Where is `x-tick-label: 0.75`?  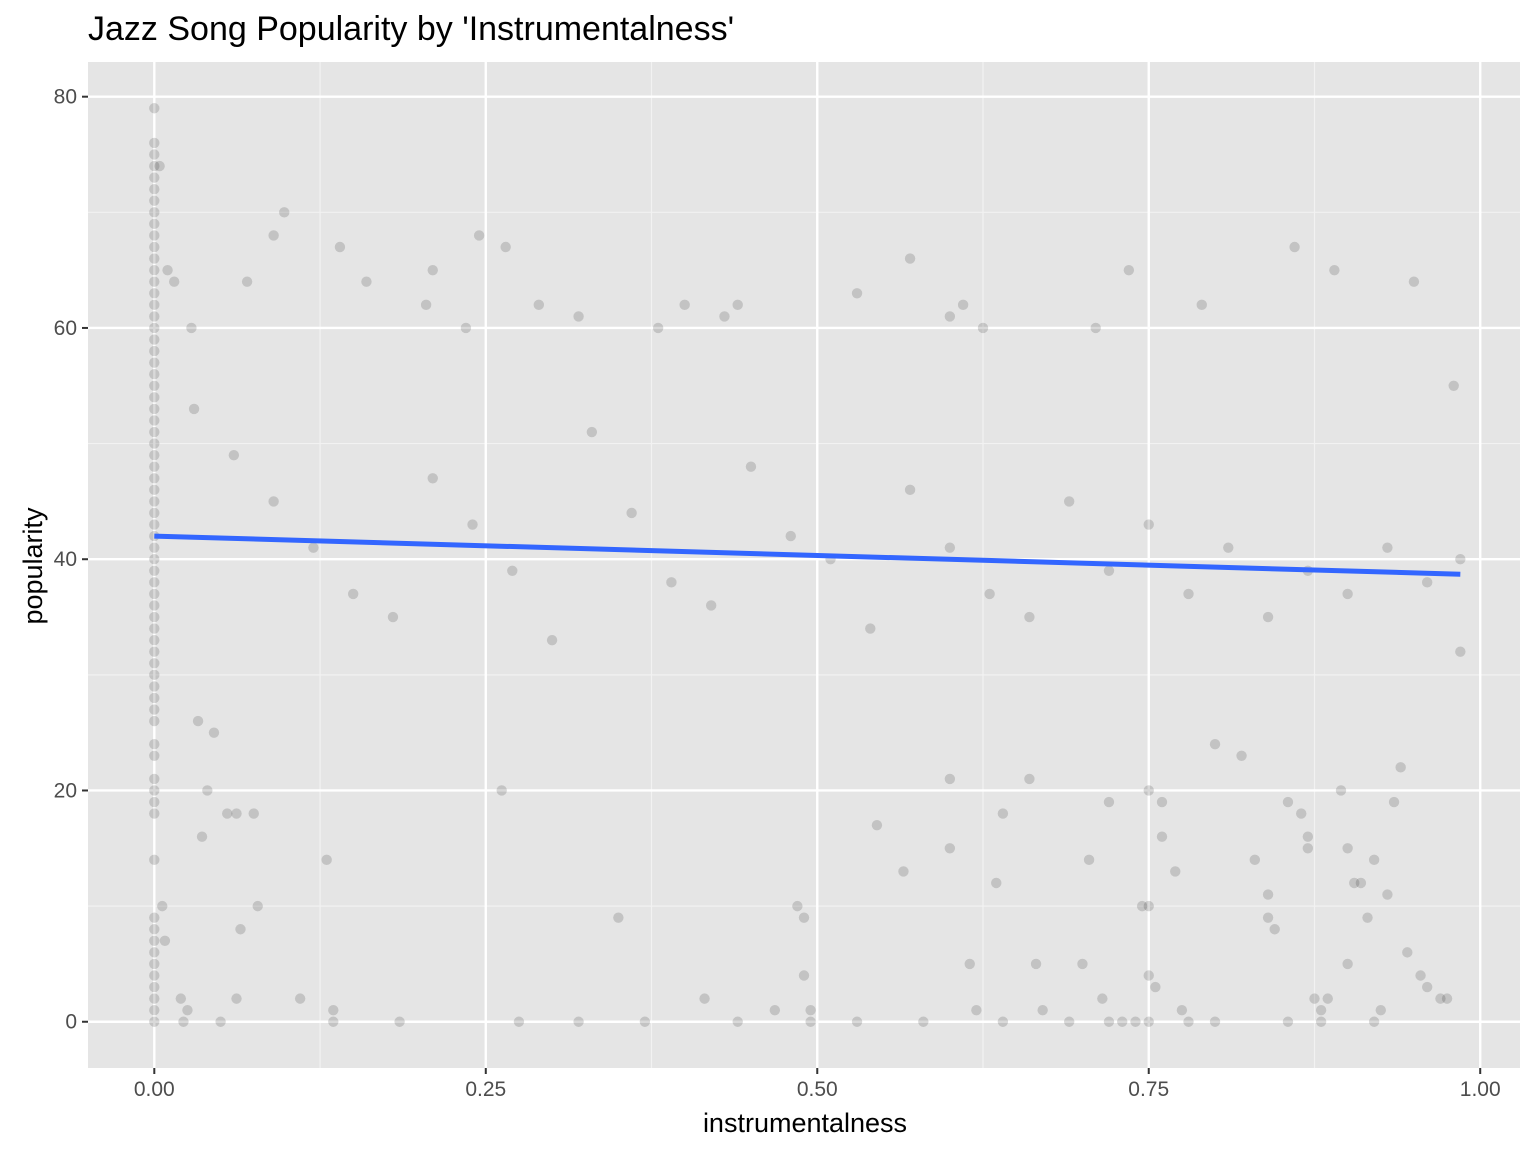 x-tick-label: 0.75 is located at coordinates (1148, 1089).